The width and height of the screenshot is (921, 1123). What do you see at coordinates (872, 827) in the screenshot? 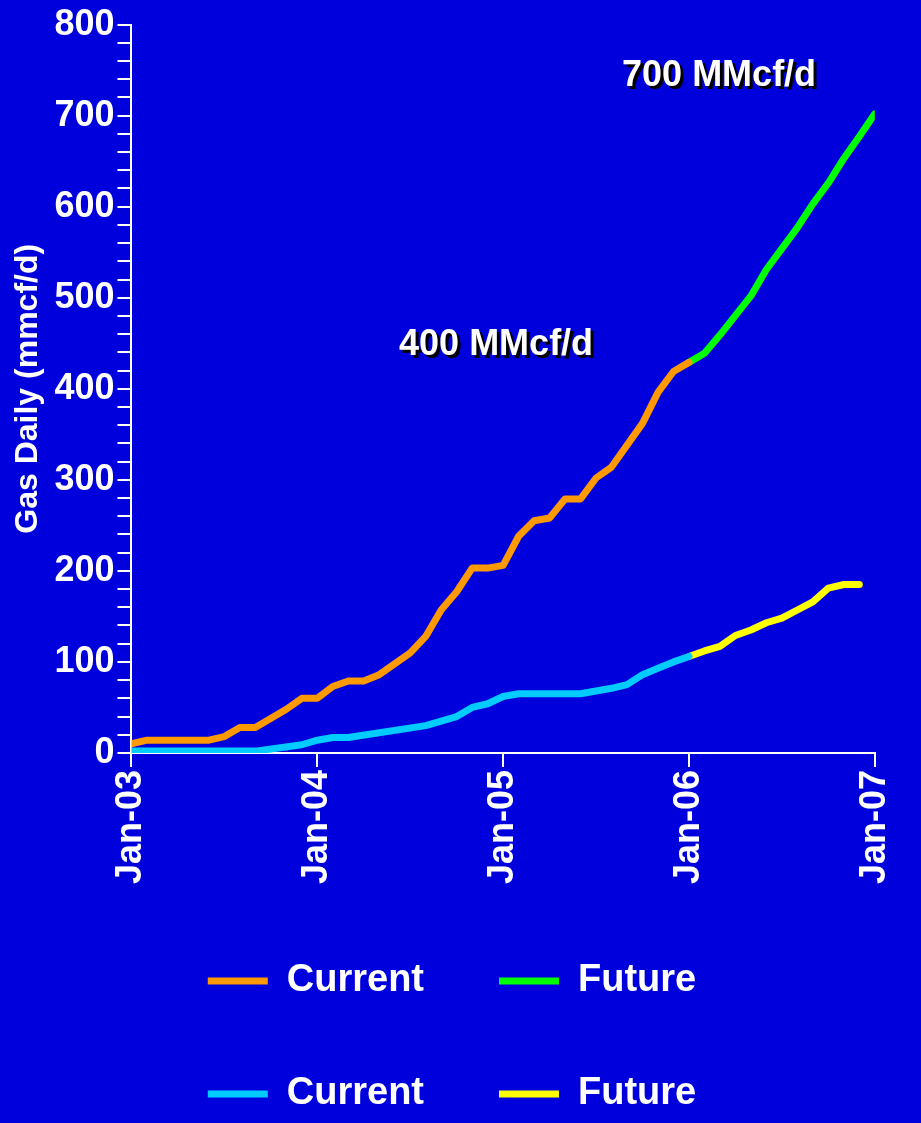
I see `x-tick-label: Jan-07` at bounding box center [872, 827].